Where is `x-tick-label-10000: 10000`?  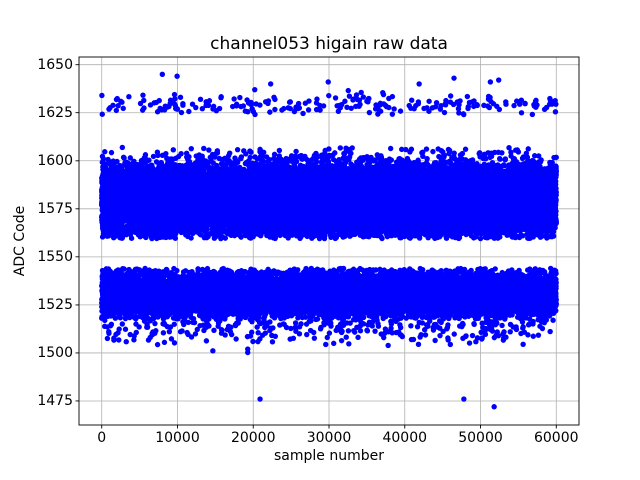 x-tick-label-10000: 10000 is located at coordinates (177, 438).